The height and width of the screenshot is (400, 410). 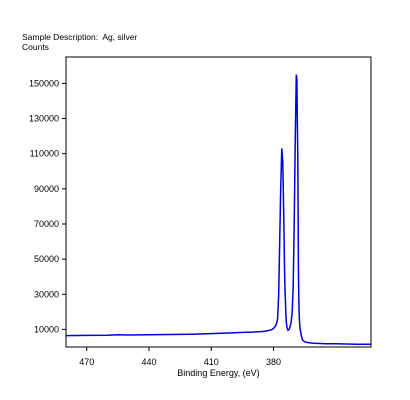 I want to click on y-tick-label: 130000, so click(x=44, y=119).